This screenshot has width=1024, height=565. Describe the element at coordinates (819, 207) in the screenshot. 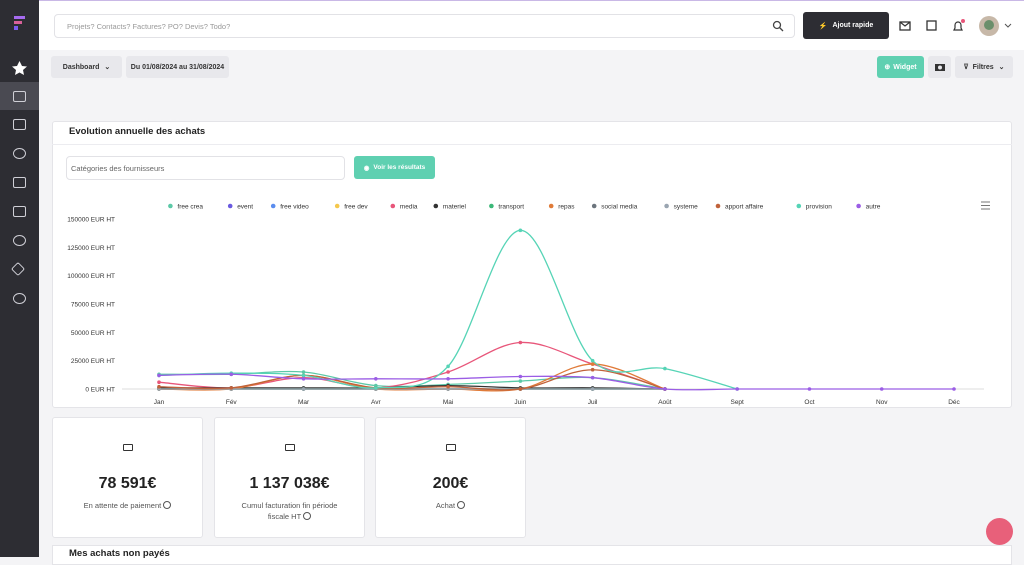

I see `legend-label: provision` at that location.